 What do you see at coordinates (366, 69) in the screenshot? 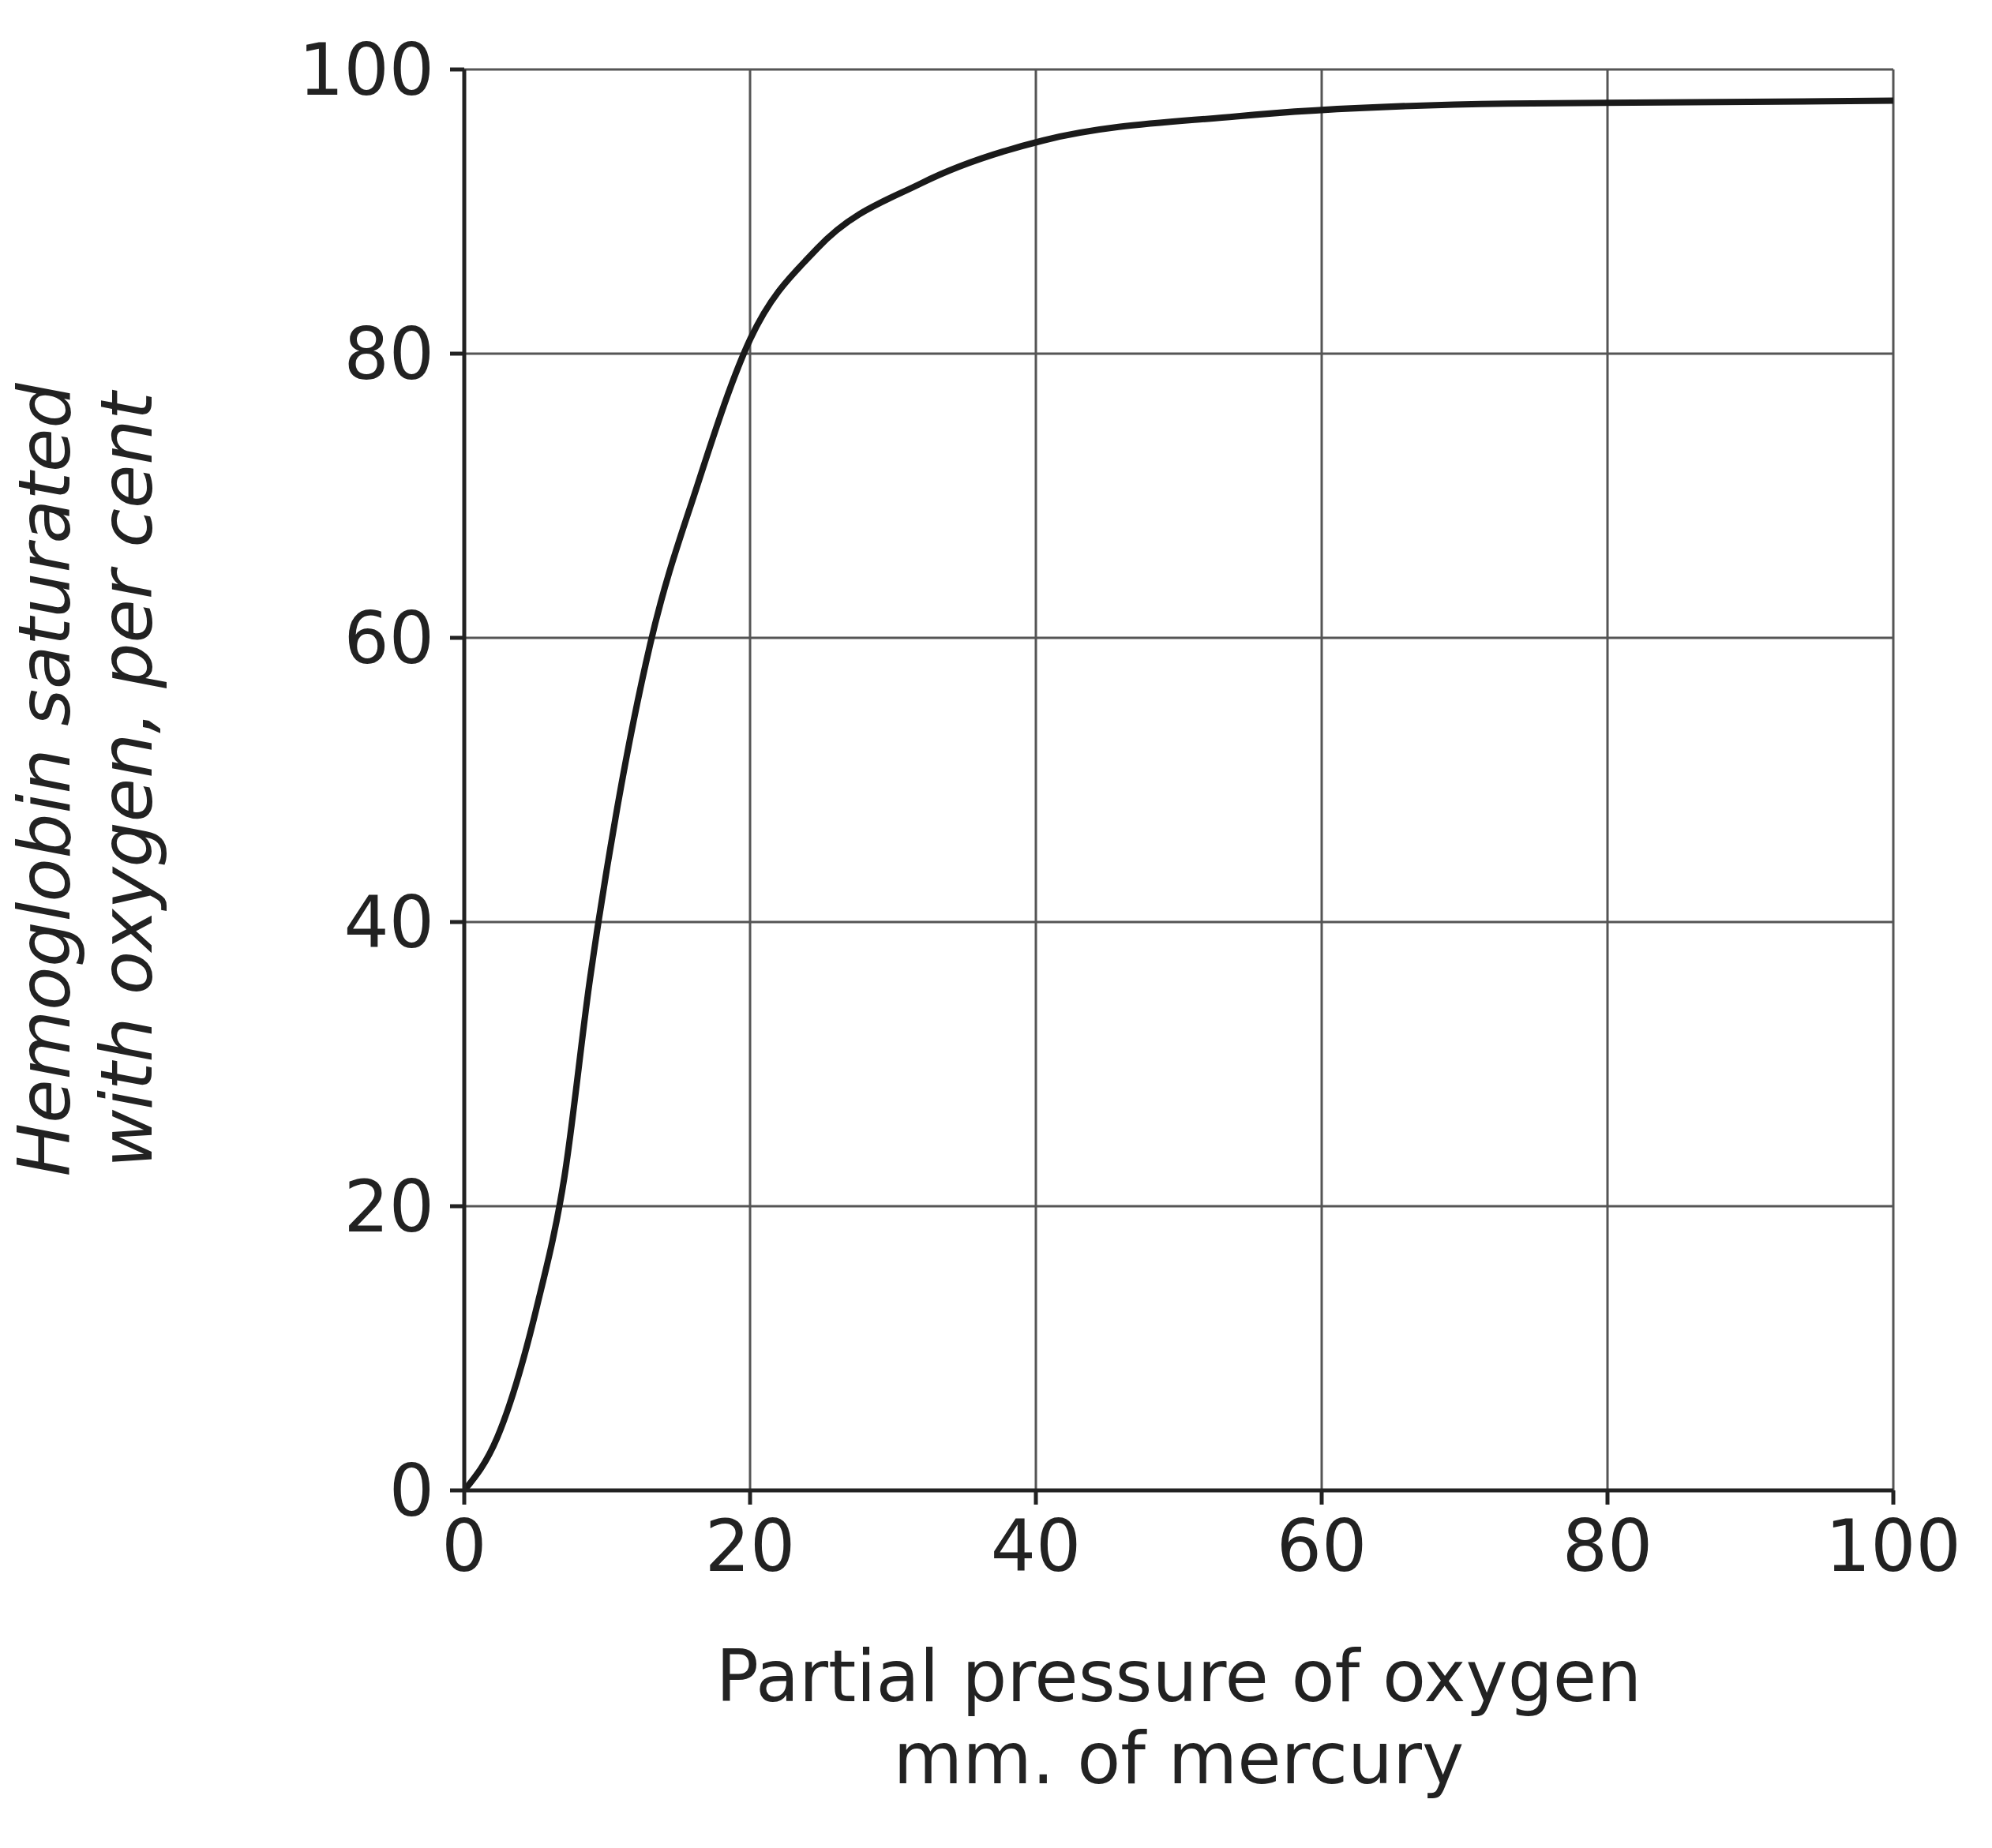
I see `y-tick-label: 100` at bounding box center [366, 69].